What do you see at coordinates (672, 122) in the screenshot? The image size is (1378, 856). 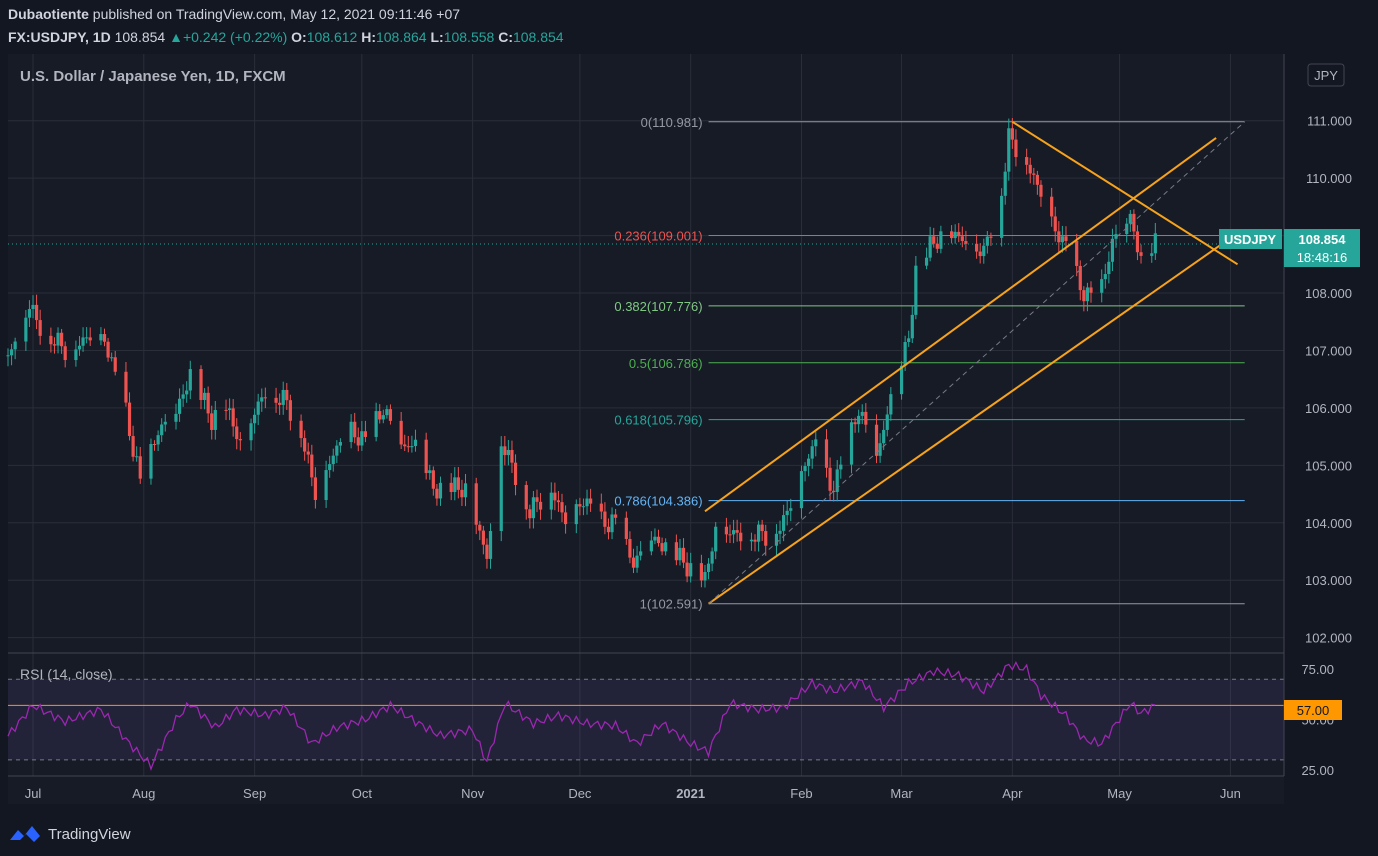 I see `fib-level-label: 0(110.981)` at bounding box center [672, 122].